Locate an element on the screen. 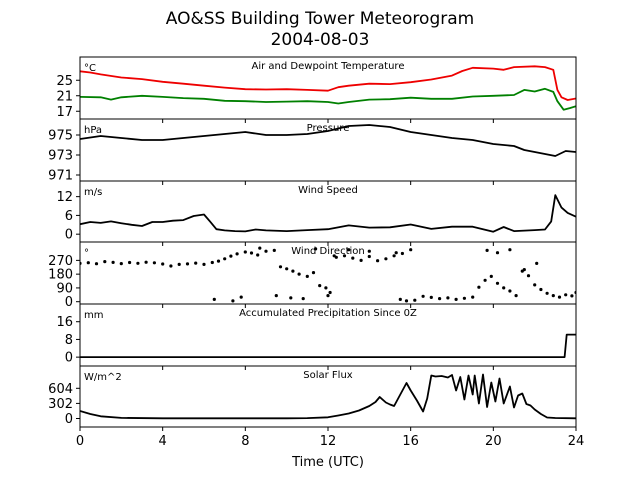 Image resolution: width=640 pixels, height=480 pixels. panel-title: Wind Direction is located at coordinates (328, 251).